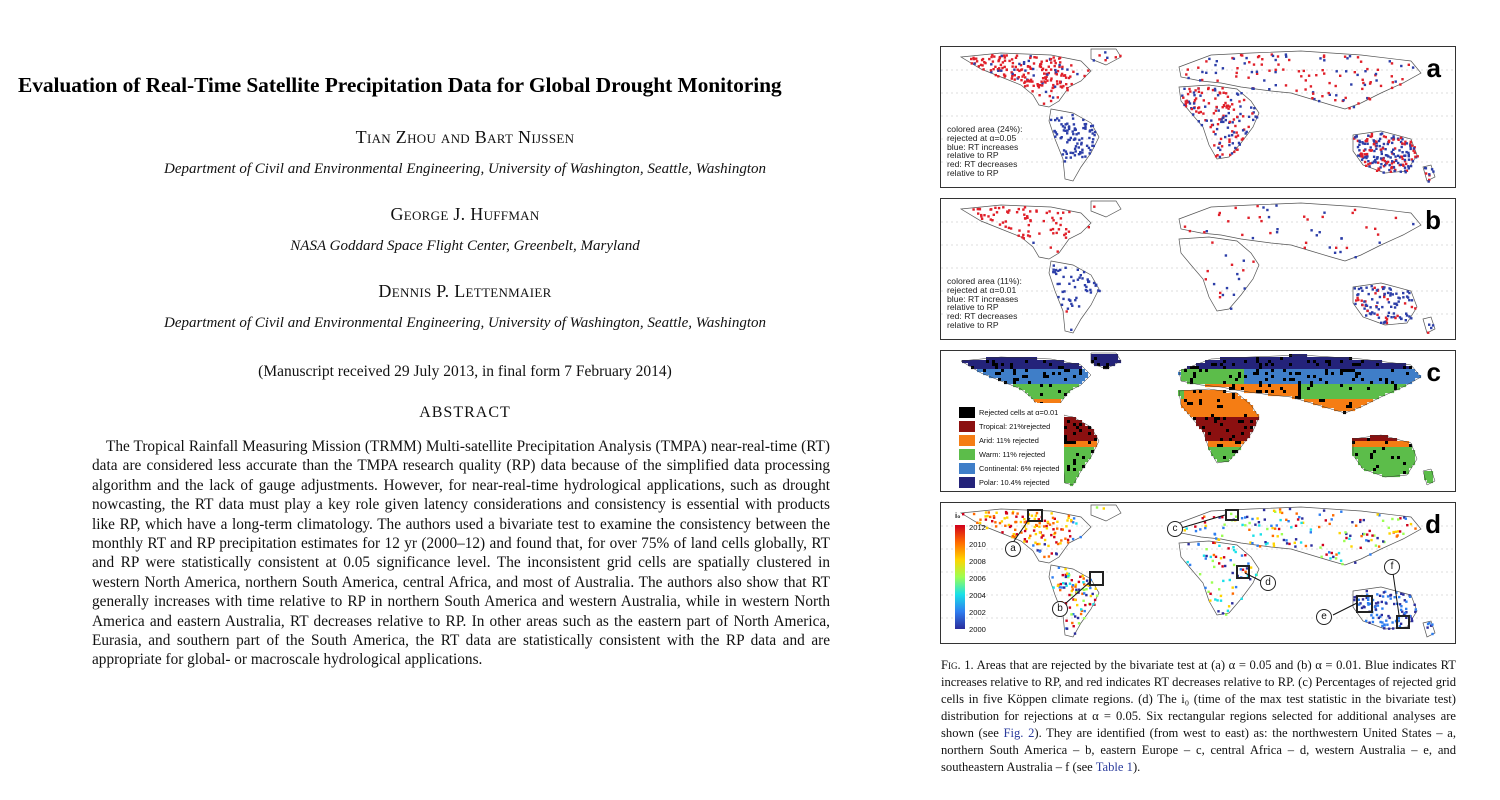  What do you see at coordinates (1009, 440) in the screenshot?
I see `legend-item: Arid: 11% rejected` at bounding box center [1009, 440].